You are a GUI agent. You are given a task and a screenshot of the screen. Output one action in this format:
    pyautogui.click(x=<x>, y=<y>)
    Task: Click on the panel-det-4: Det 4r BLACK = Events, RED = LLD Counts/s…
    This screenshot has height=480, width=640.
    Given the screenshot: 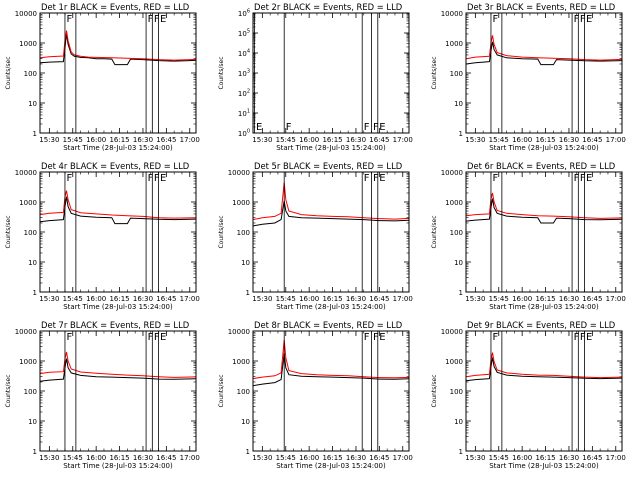 What is the action you would take?
    pyautogui.click(x=102, y=236)
    